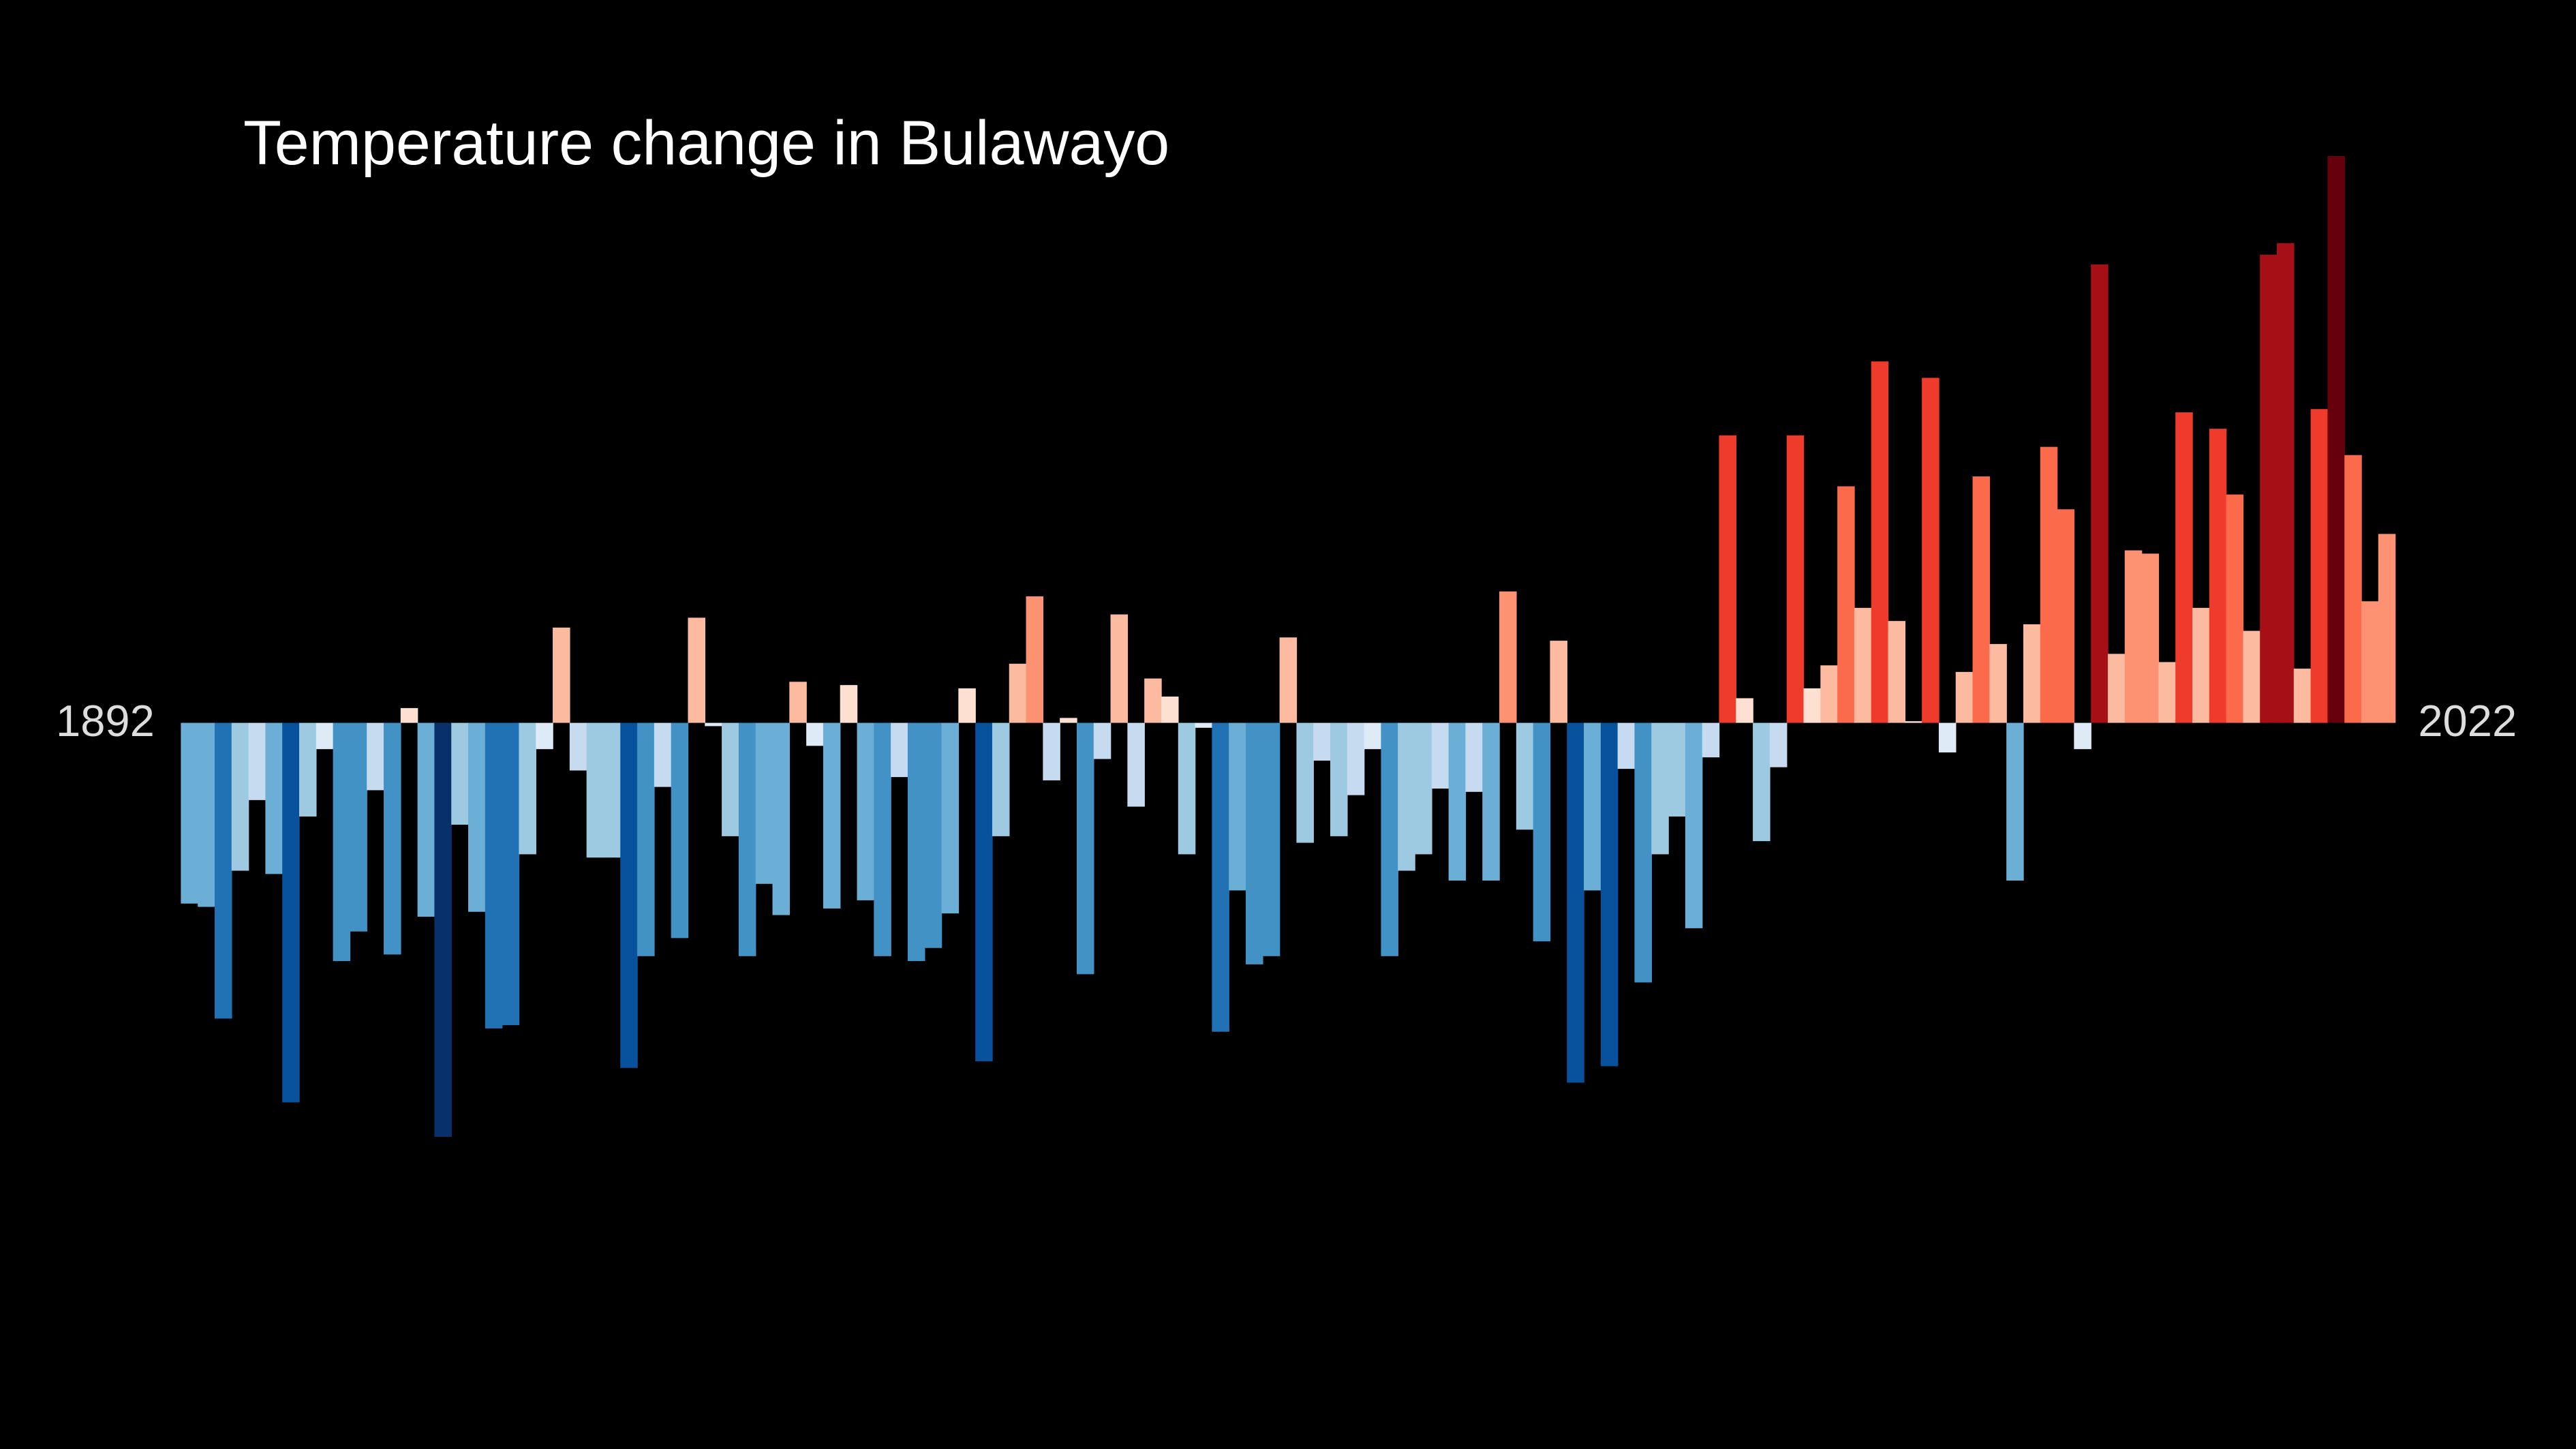  I want to click on chart-title: Temperature change in Bulawayo, so click(706, 143).